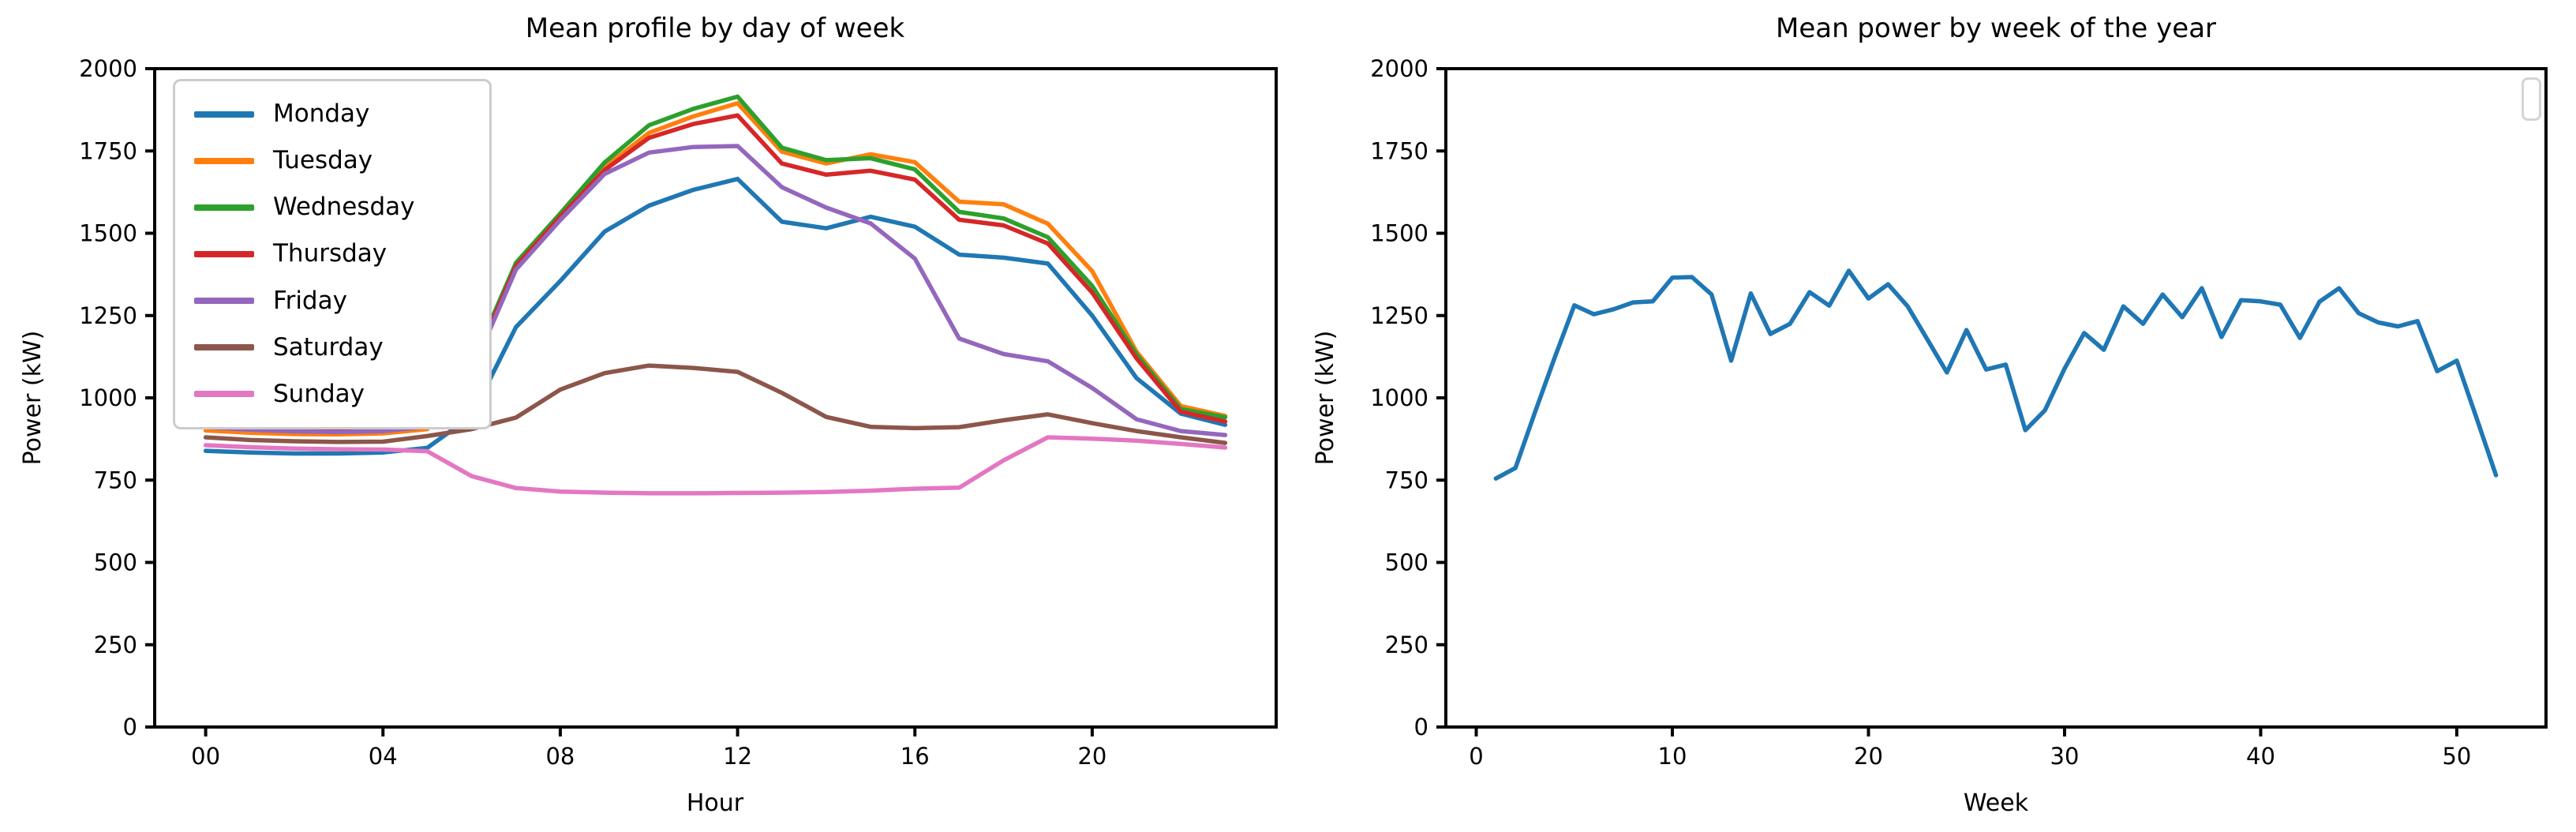 The width and height of the screenshot is (2576, 832). I want to click on legend-label: Monday, so click(321, 114).